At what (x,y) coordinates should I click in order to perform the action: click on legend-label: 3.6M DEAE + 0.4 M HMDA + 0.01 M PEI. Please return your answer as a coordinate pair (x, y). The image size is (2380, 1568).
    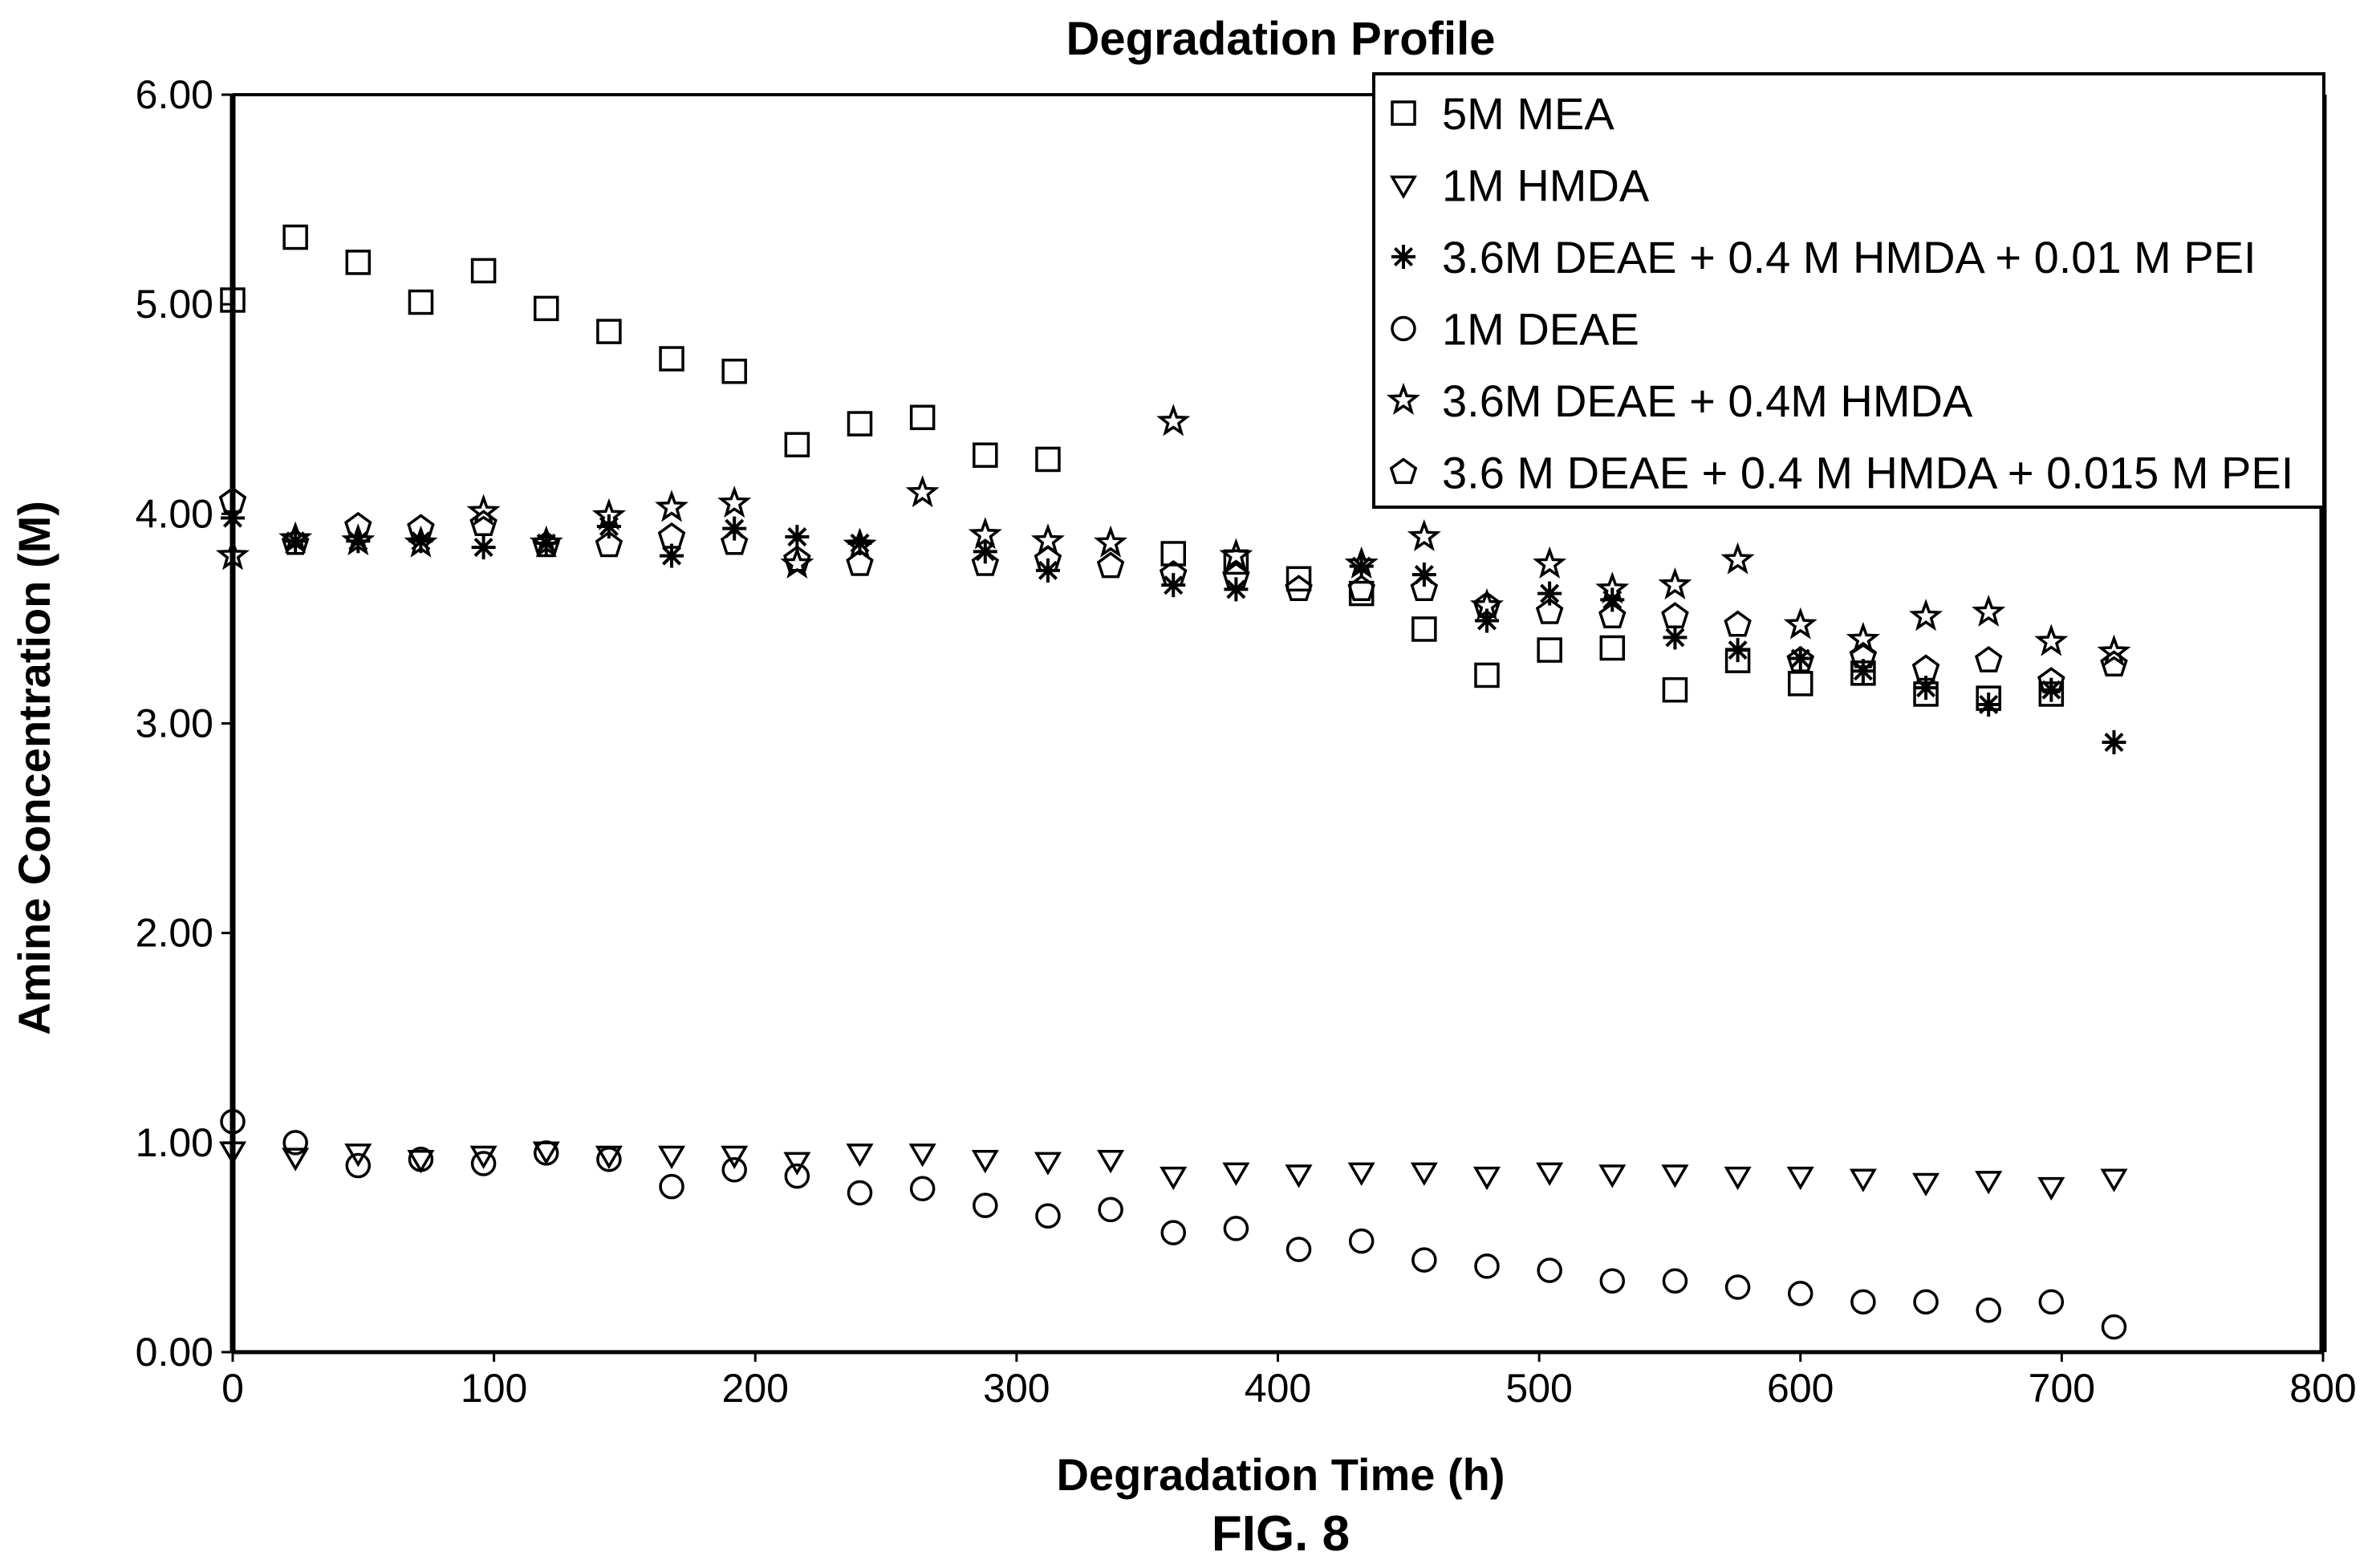
    Looking at the image, I should click on (1849, 257).